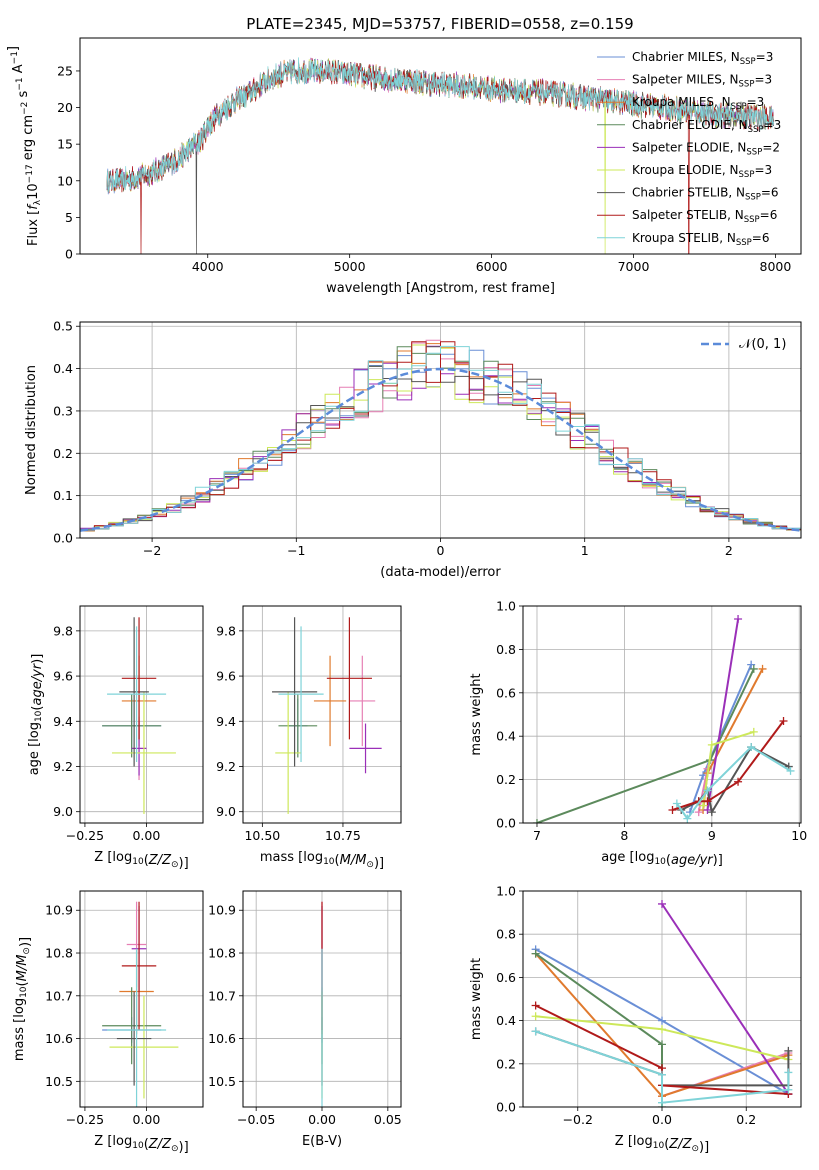 Image resolution: width=819 pixels, height=1170 pixels. What do you see at coordinates (698, 103) in the screenshot?
I see `legend-label: Kroupa MILES, NSSP=3` at bounding box center [698, 103].